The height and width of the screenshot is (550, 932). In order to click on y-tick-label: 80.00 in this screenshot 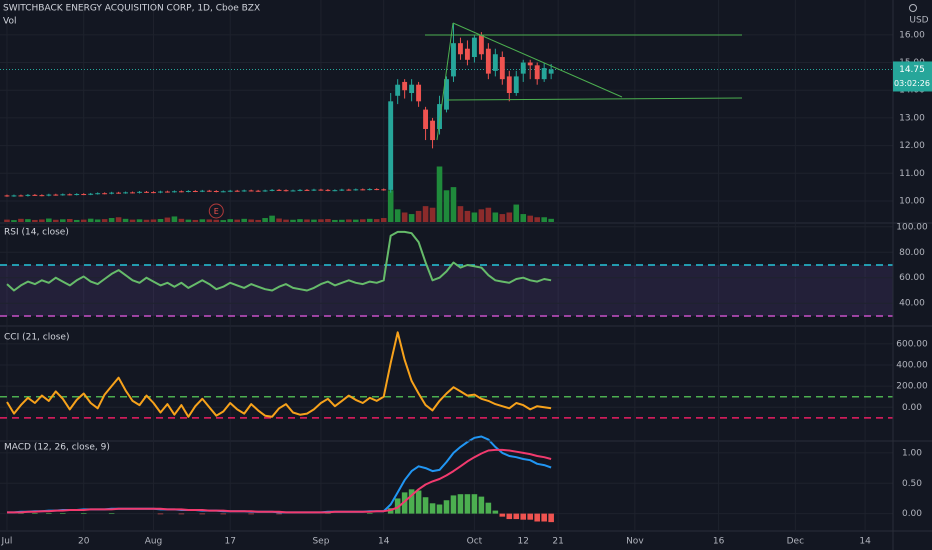, I will do `click(912, 253)`.